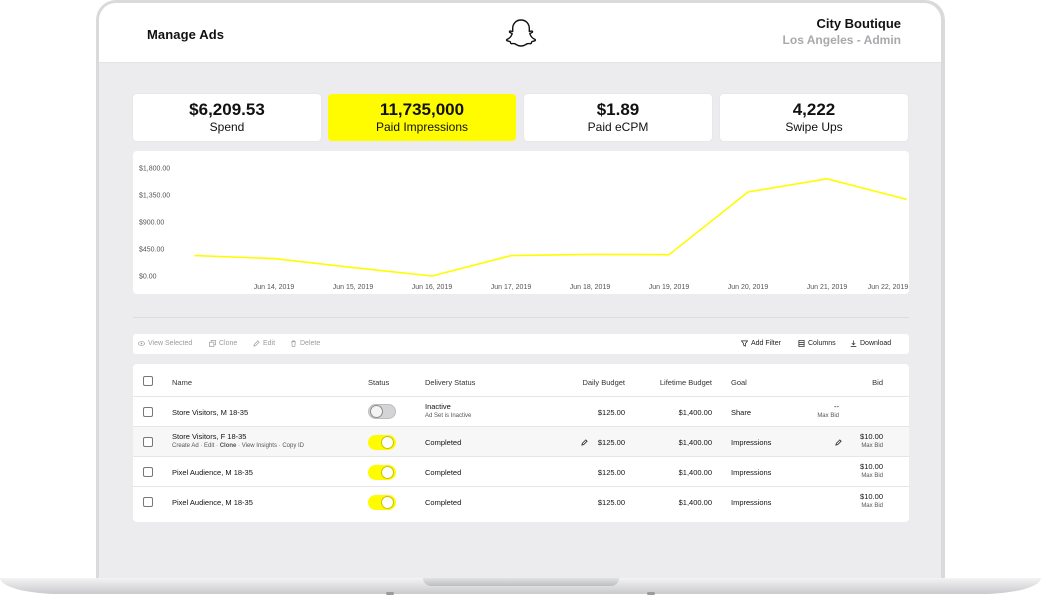 The width and height of the screenshot is (1041, 600). Describe the element at coordinates (748, 287) in the screenshot. I see `x-tick-label: Jun 20, 2019` at that location.